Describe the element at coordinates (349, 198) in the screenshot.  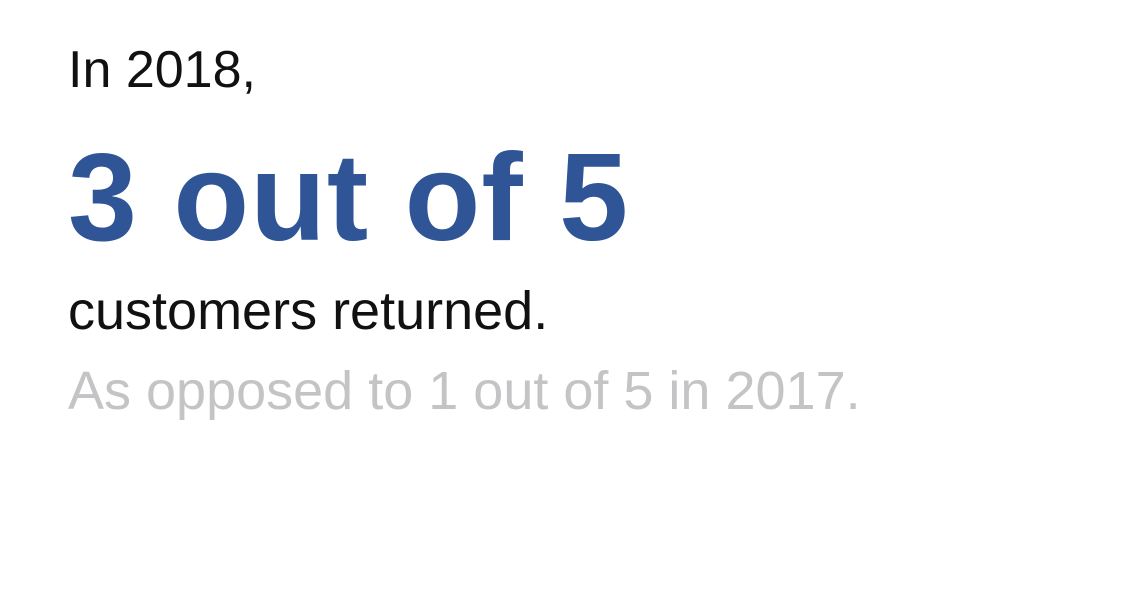
I see `headline-stat: 3 out of 5` at that location.